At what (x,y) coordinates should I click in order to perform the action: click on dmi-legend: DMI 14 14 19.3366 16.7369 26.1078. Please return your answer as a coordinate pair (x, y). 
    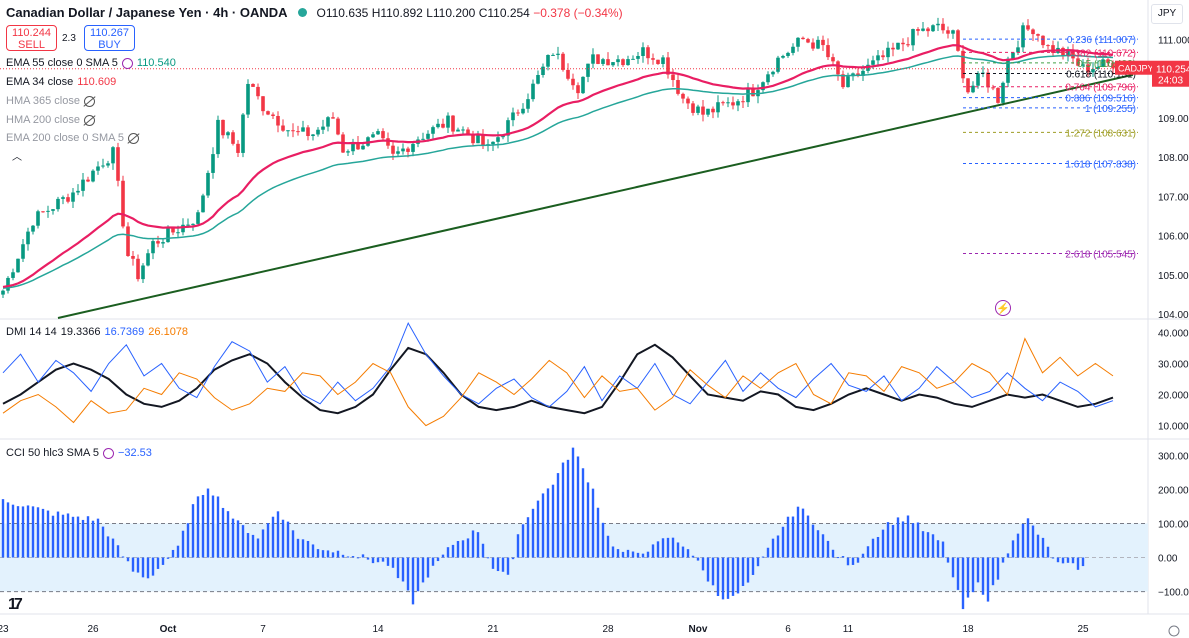
    Looking at the image, I should click on (97, 332).